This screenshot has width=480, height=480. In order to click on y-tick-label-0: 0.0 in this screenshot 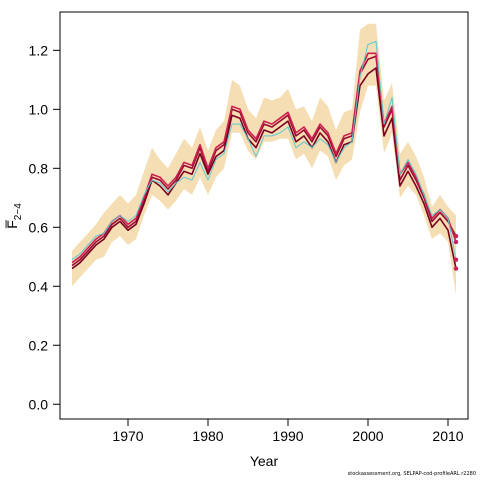, I will do `click(39, 404)`.